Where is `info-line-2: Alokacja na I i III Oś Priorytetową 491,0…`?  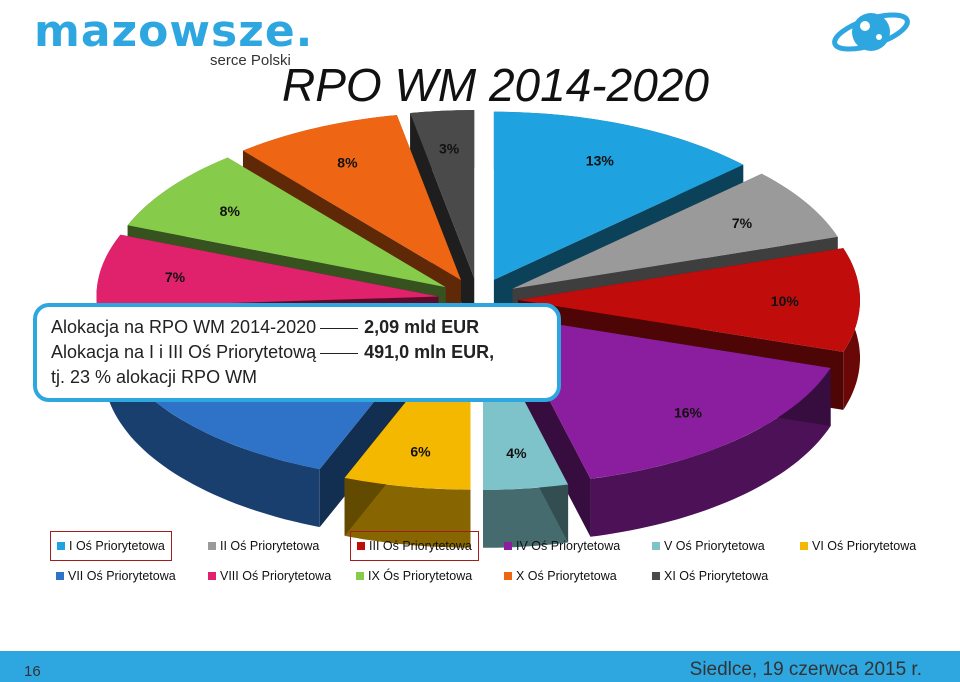 info-line-2: Alokacja na I i III Oś Priorytetową 491,0… is located at coordinates (304, 352).